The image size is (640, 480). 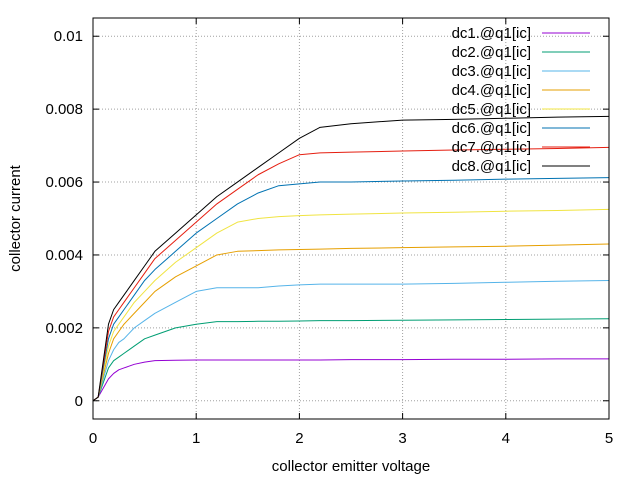 What do you see at coordinates (15, 218) in the screenshot?
I see `y-axis-label: collector current` at bounding box center [15, 218].